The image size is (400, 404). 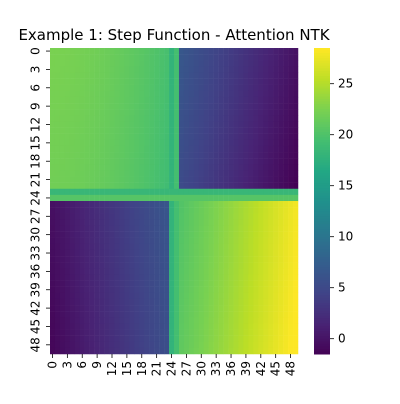 I want to click on x-tick-label: 45, so click(x=276, y=368).